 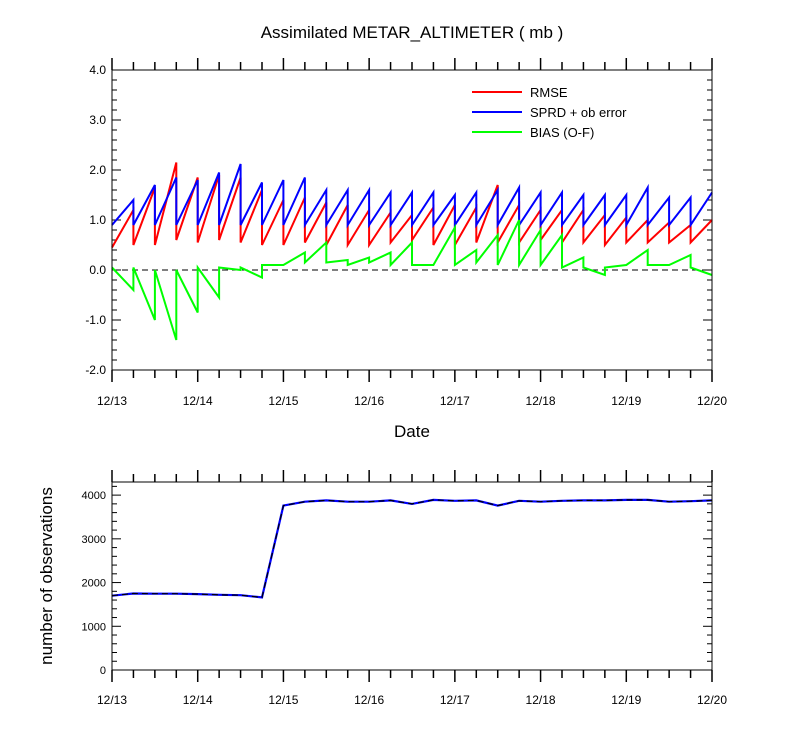 What do you see at coordinates (94, 496) in the screenshot?
I see `y-tick-label: 4000` at bounding box center [94, 496].